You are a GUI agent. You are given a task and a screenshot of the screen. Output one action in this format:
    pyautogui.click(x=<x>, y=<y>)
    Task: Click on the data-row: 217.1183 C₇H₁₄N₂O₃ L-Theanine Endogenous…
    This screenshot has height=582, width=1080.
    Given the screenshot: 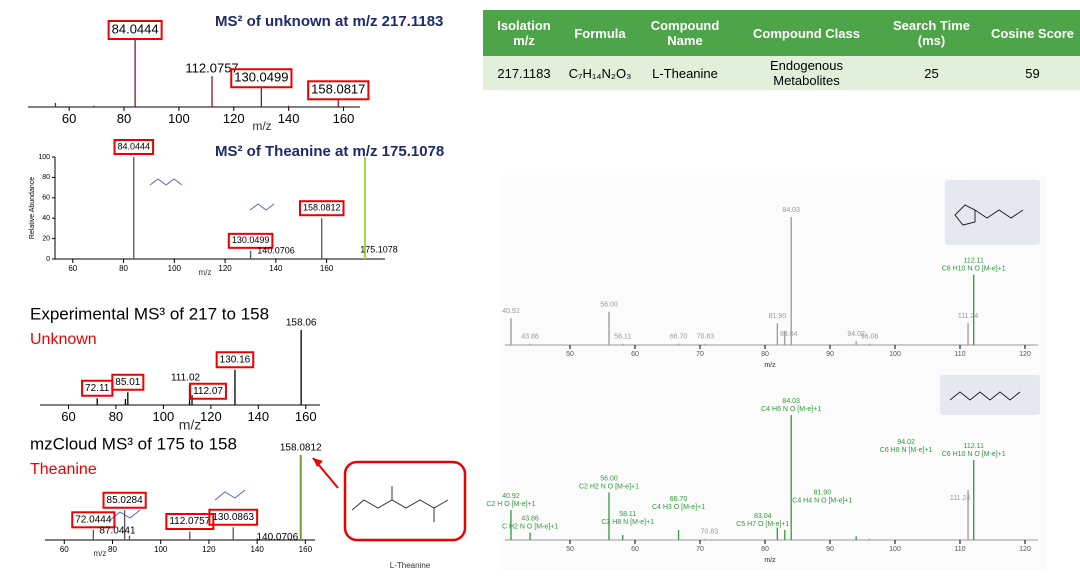 What is the action you would take?
    pyautogui.click(x=781, y=73)
    